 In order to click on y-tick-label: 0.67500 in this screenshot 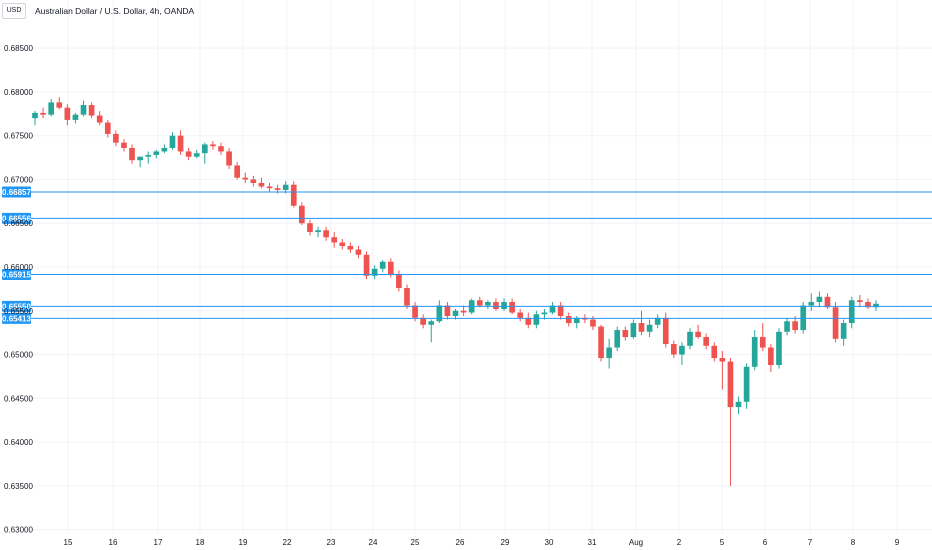, I will do `click(18, 136)`.